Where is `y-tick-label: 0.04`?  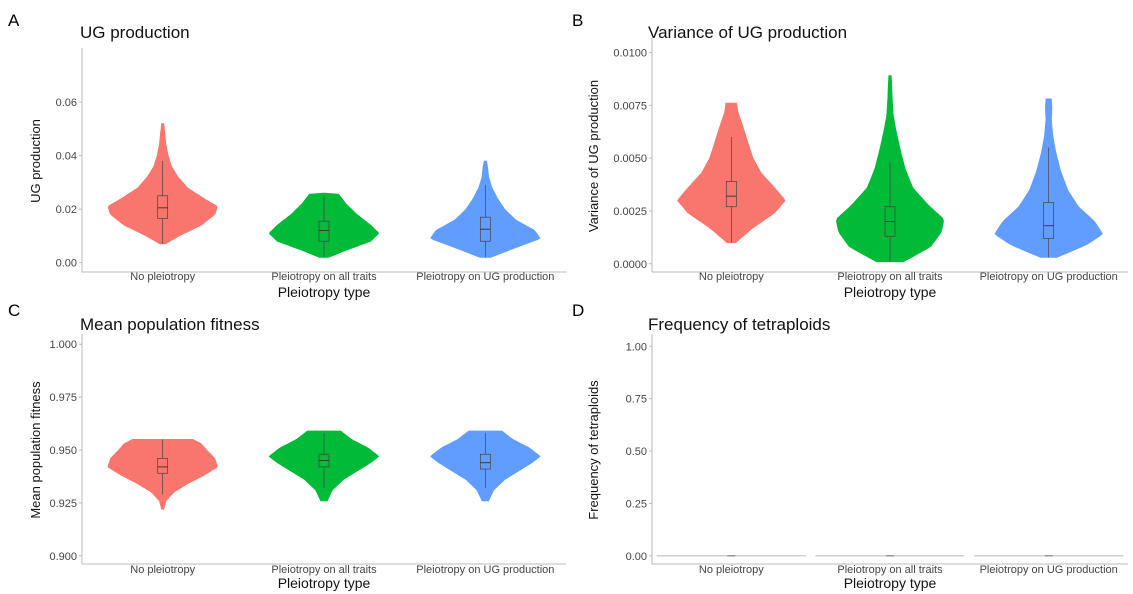 y-tick-label: 0.04 is located at coordinates (66, 157).